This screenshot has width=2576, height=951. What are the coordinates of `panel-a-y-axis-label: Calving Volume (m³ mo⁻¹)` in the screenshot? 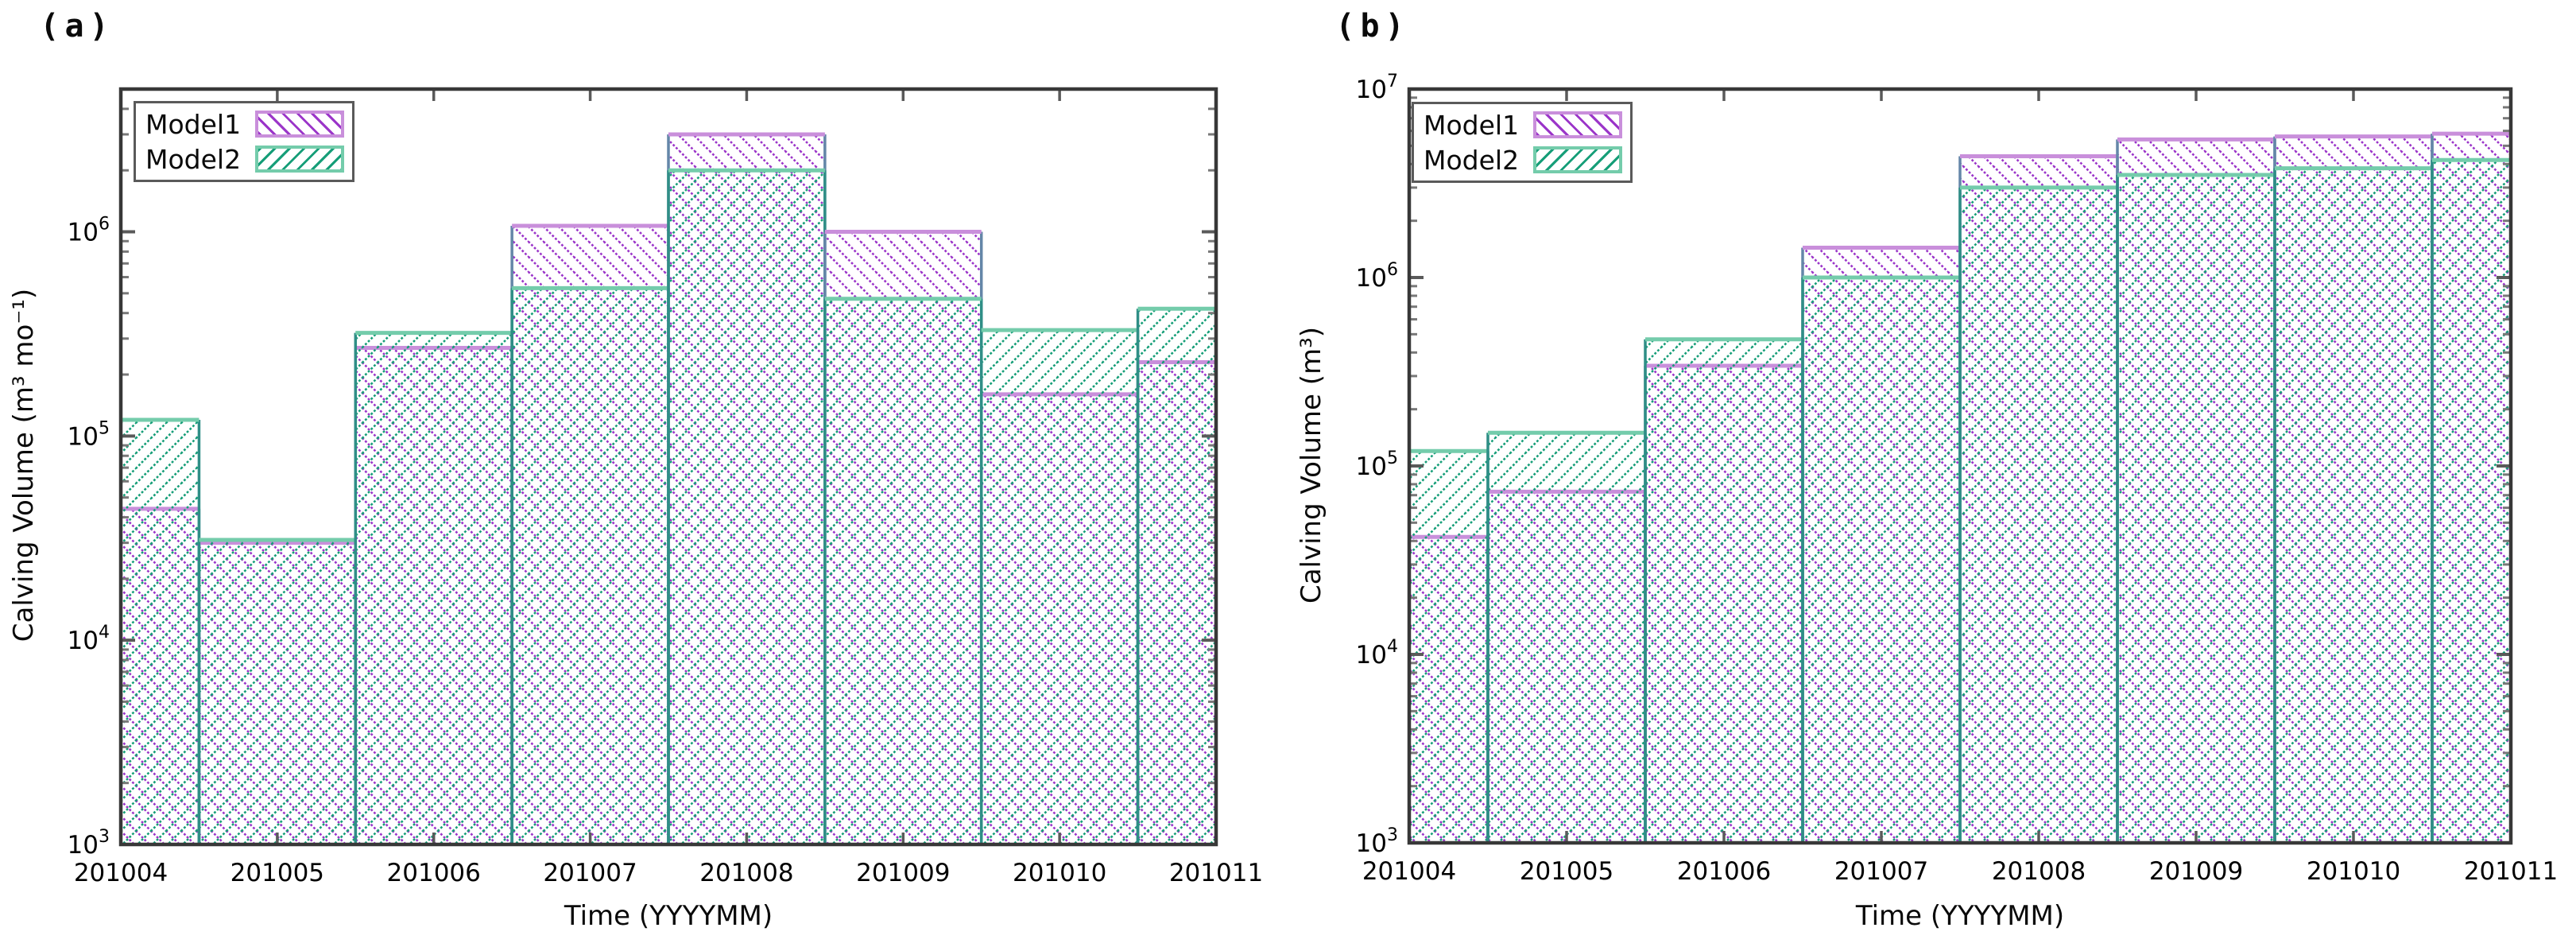 It's located at (24, 465).